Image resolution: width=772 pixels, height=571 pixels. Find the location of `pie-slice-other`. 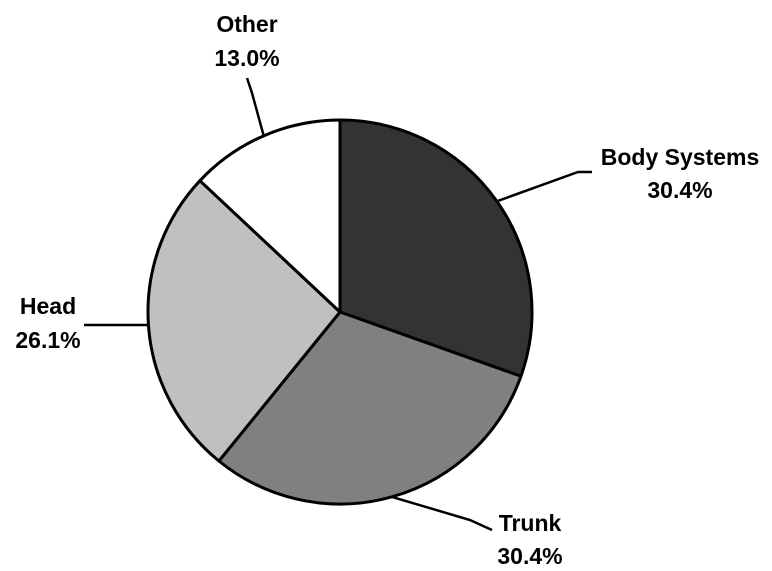

pie-slice-other is located at coordinates (270, 216).